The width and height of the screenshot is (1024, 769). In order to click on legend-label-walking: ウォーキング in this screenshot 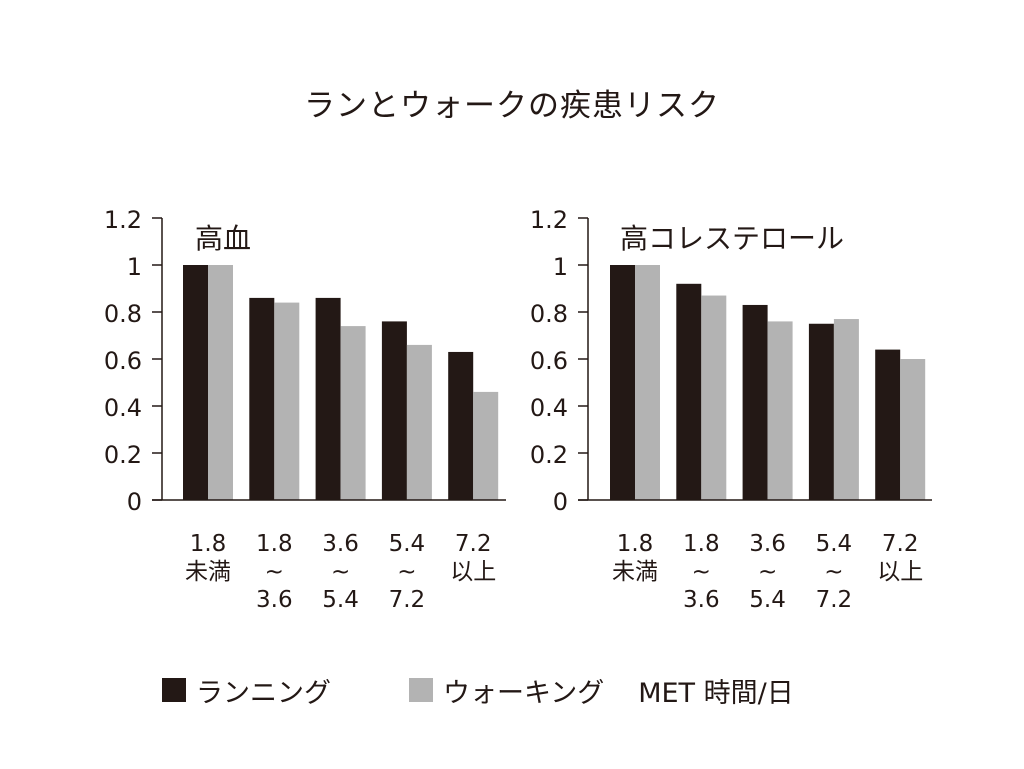, I will do `click(524, 693)`.